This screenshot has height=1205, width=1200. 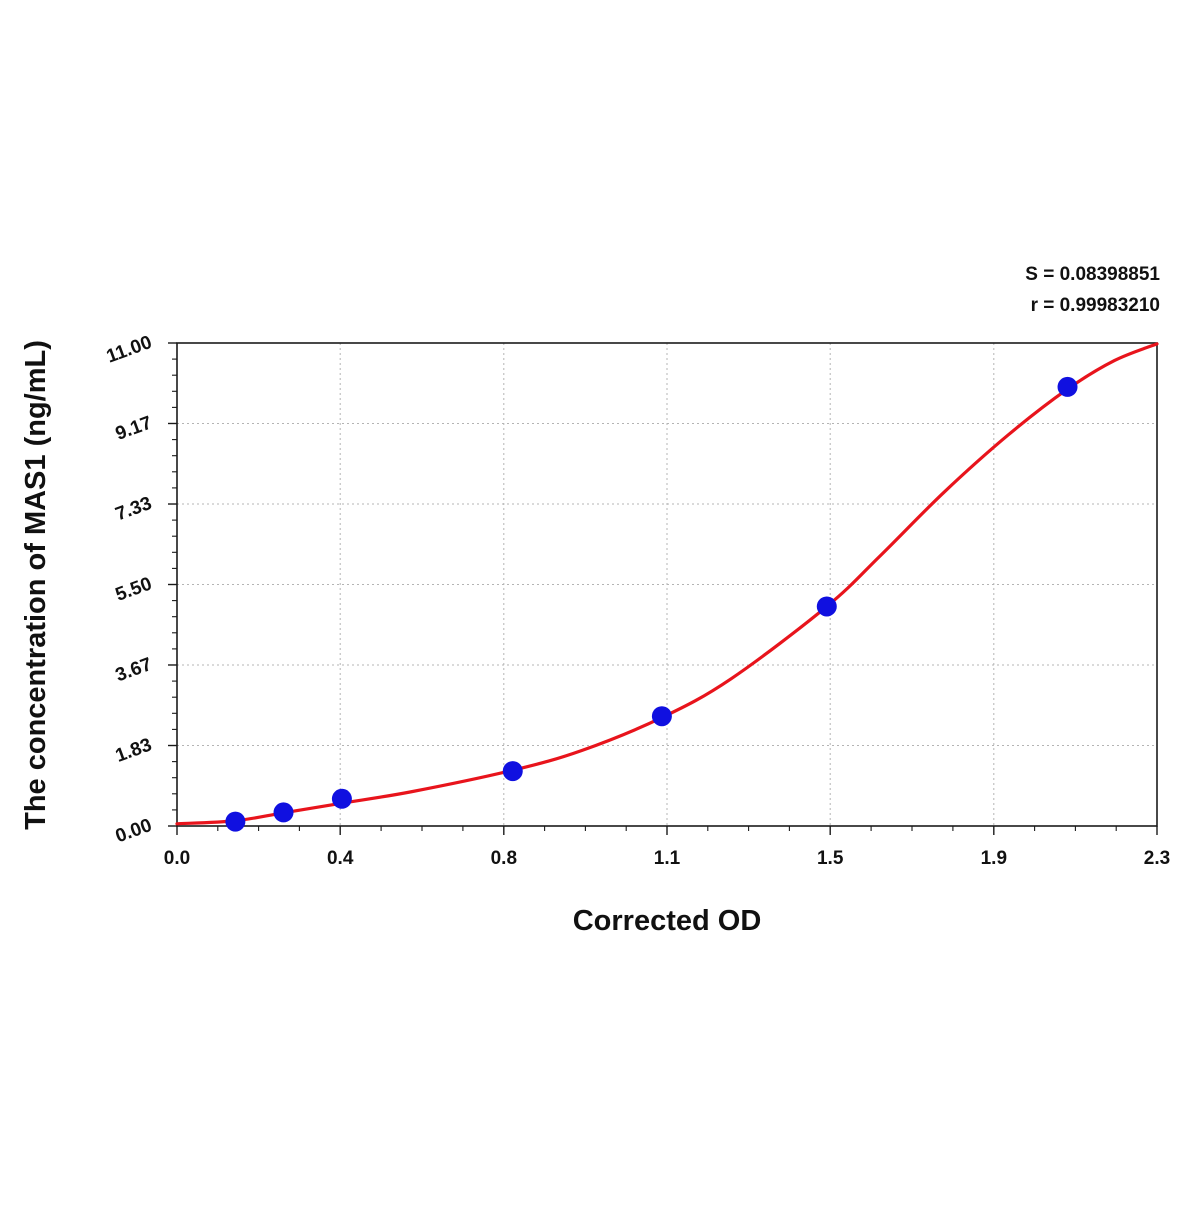 What do you see at coordinates (1157, 858) in the screenshot?
I see `x-tick-label: 2.3` at bounding box center [1157, 858].